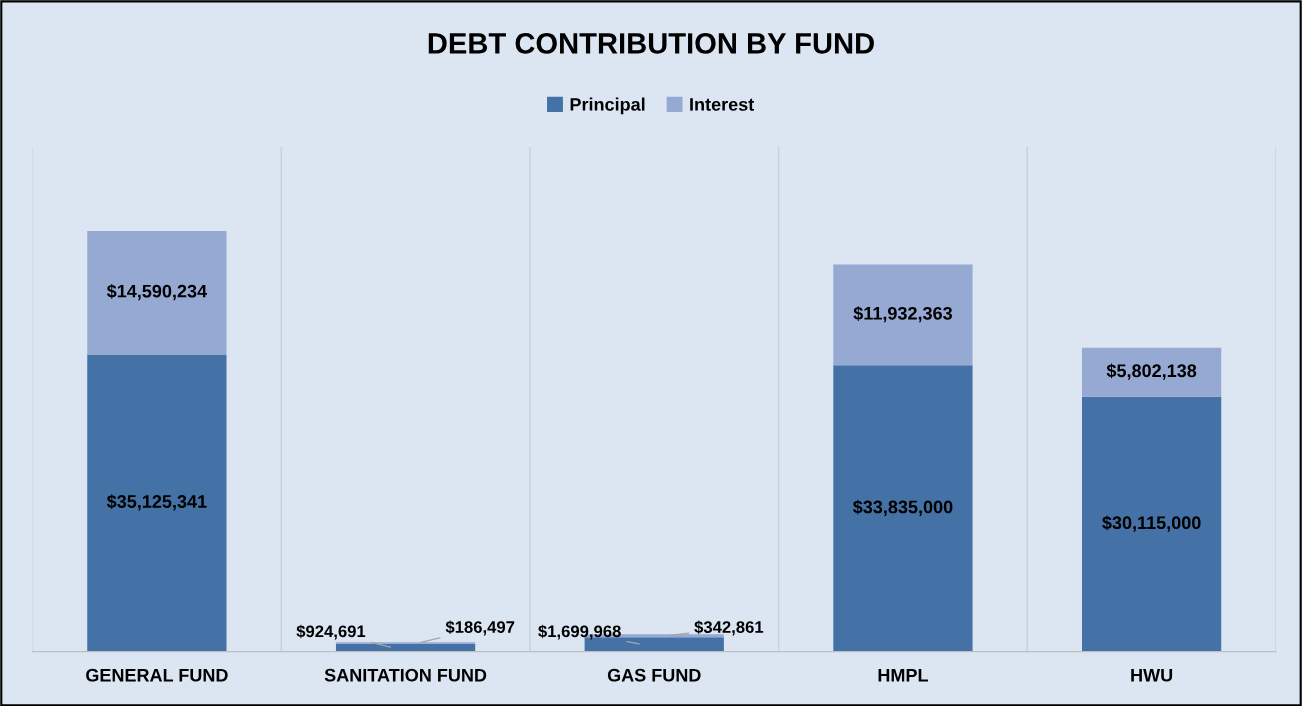 This screenshot has width=1302, height=706. What do you see at coordinates (579, 632) in the screenshot?
I see `data-label: $1,699,968` at bounding box center [579, 632].